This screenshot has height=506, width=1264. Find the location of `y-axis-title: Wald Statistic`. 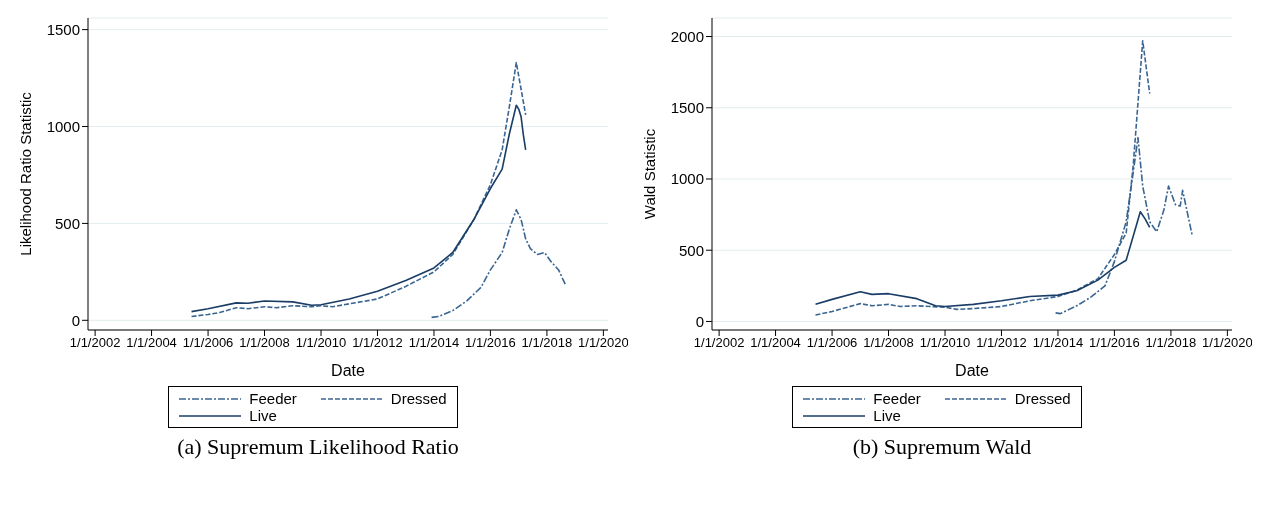

y-axis-title: Wald Statistic is located at coordinates (650, 174).